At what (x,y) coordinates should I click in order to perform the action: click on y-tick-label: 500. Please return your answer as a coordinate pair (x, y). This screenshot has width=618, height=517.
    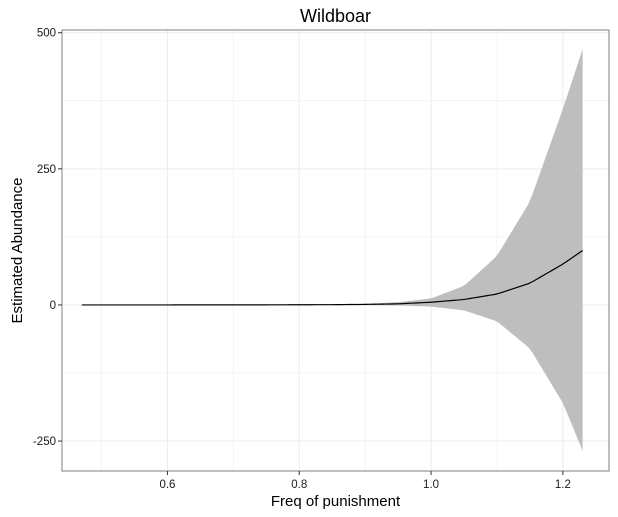
    Looking at the image, I should click on (46, 34).